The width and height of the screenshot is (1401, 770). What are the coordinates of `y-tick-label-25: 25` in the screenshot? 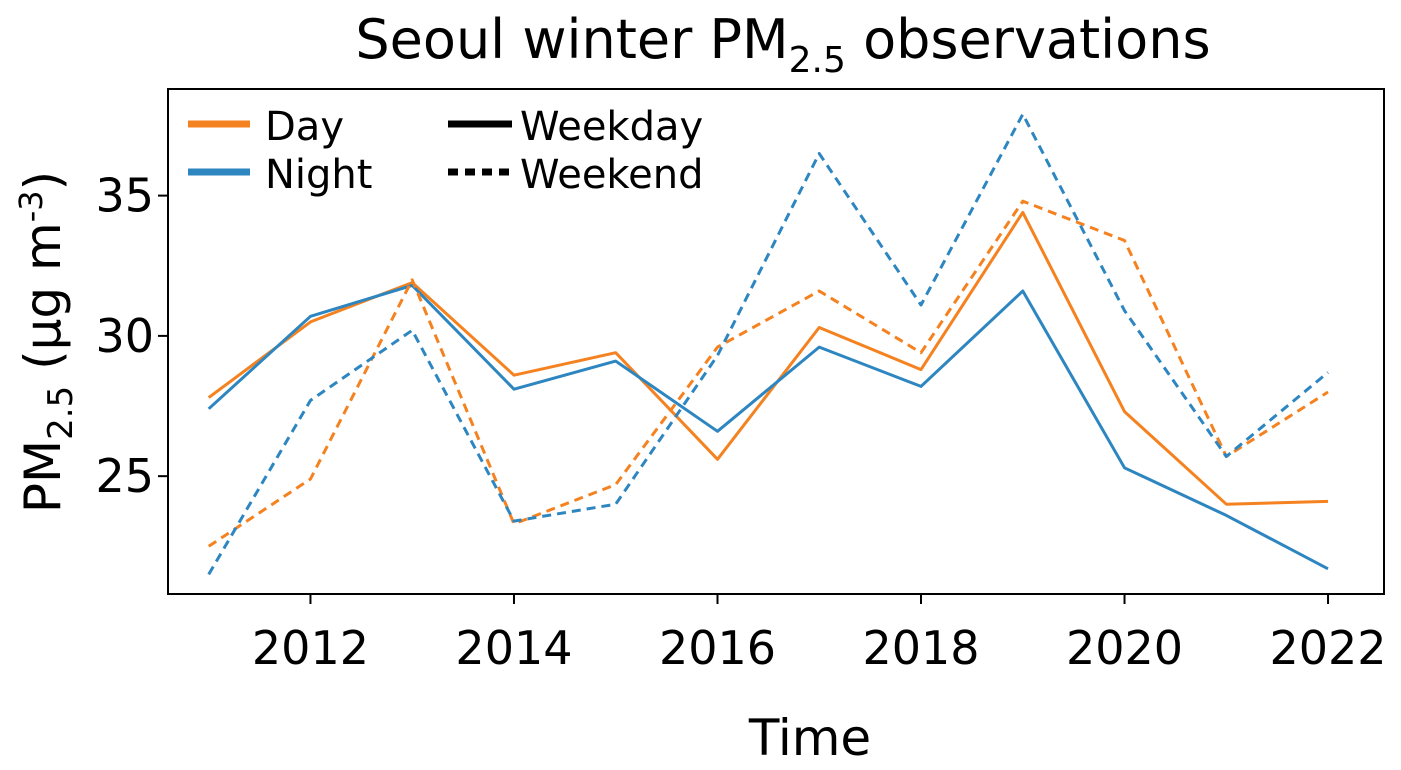 It's located at (124, 476).